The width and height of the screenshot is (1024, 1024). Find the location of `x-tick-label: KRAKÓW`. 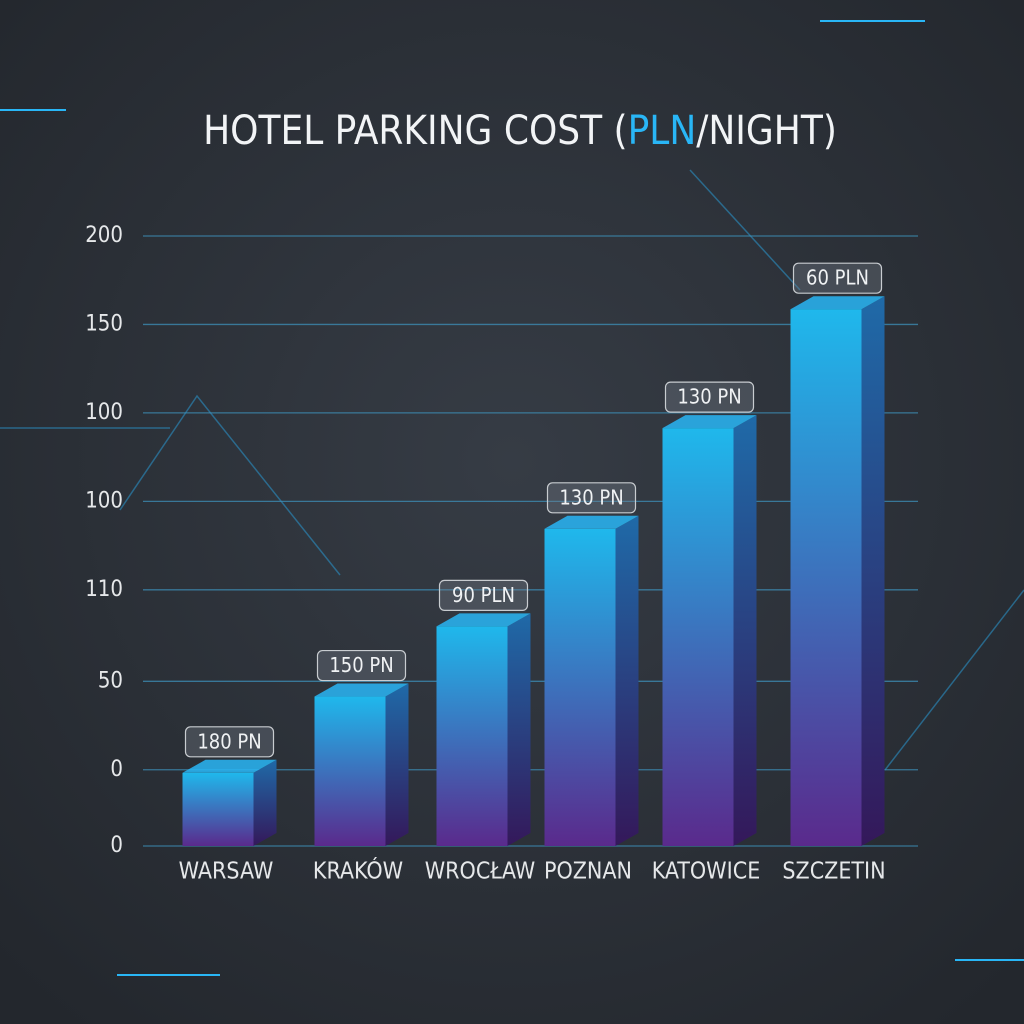

x-tick-label: KRAKÓW is located at coordinates (358, 871).